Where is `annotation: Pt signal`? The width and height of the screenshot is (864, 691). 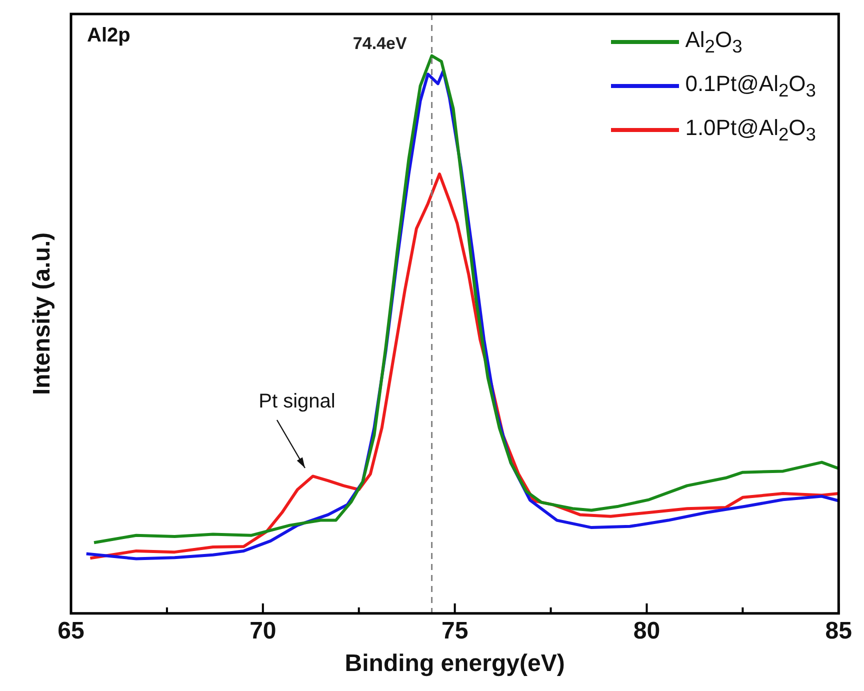 annotation: Pt signal is located at coordinates (297, 401).